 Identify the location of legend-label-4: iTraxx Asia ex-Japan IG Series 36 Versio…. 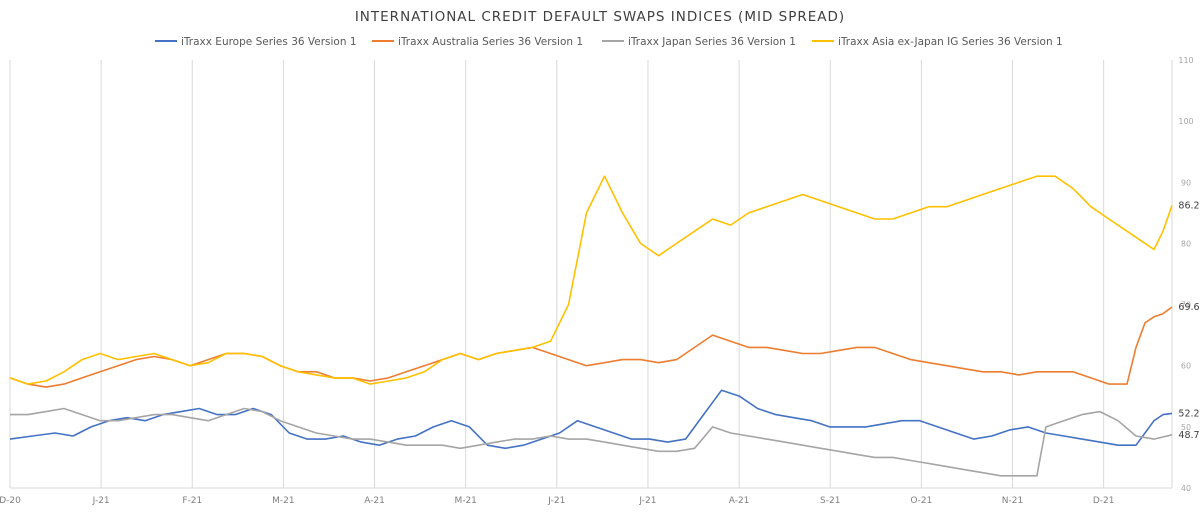
(950, 42).